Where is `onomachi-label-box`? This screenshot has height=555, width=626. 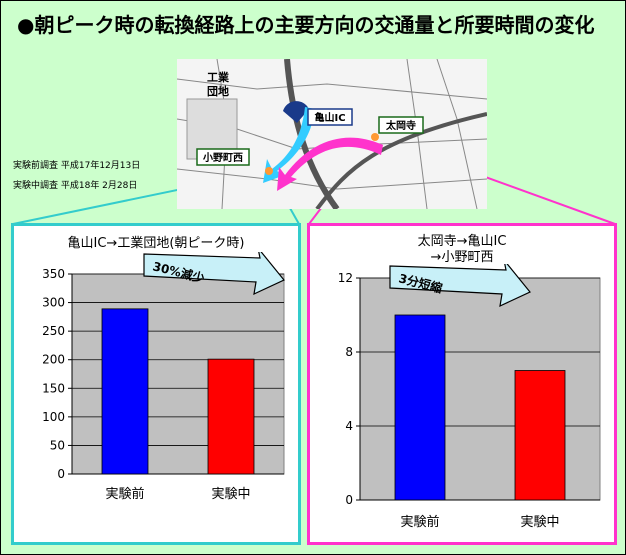 onomachi-label-box is located at coordinates (223, 157).